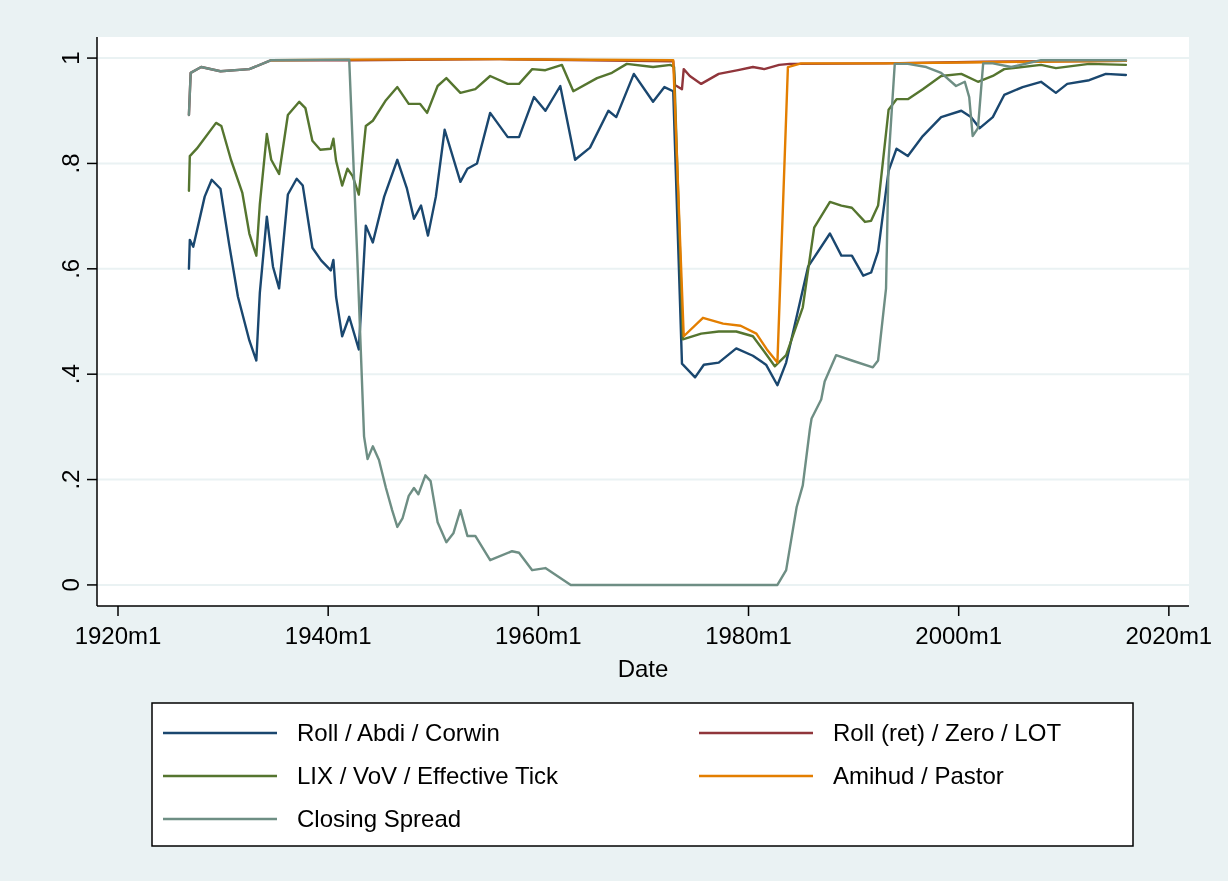 This screenshot has width=1228, height=881. I want to click on x-tick-label: 1920m1, so click(118, 635).